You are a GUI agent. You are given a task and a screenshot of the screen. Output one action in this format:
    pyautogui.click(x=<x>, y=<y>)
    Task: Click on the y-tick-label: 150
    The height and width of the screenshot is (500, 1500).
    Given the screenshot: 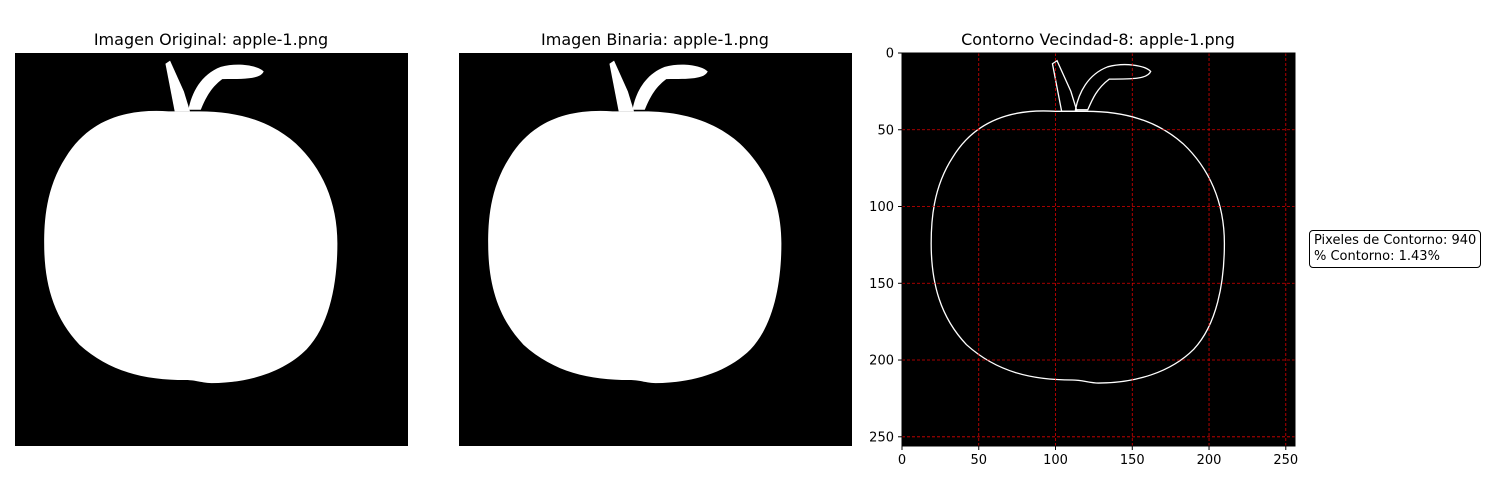 What is the action you would take?
    pyautogui.click(x=881, y=284)
    